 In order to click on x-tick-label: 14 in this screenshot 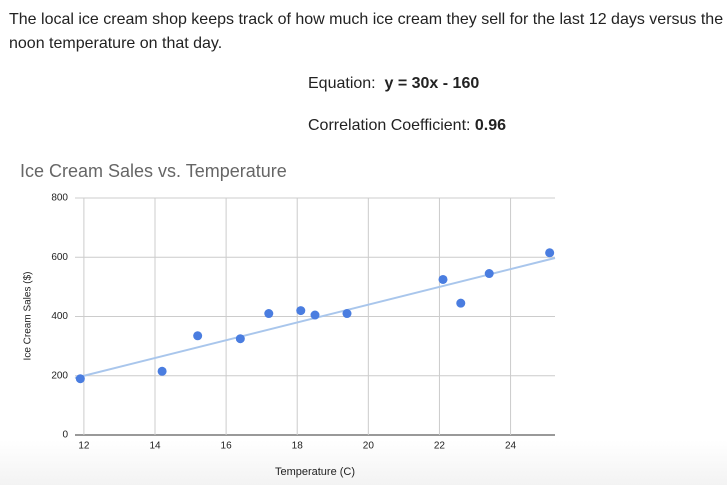, I will do `click(155, 446)`.